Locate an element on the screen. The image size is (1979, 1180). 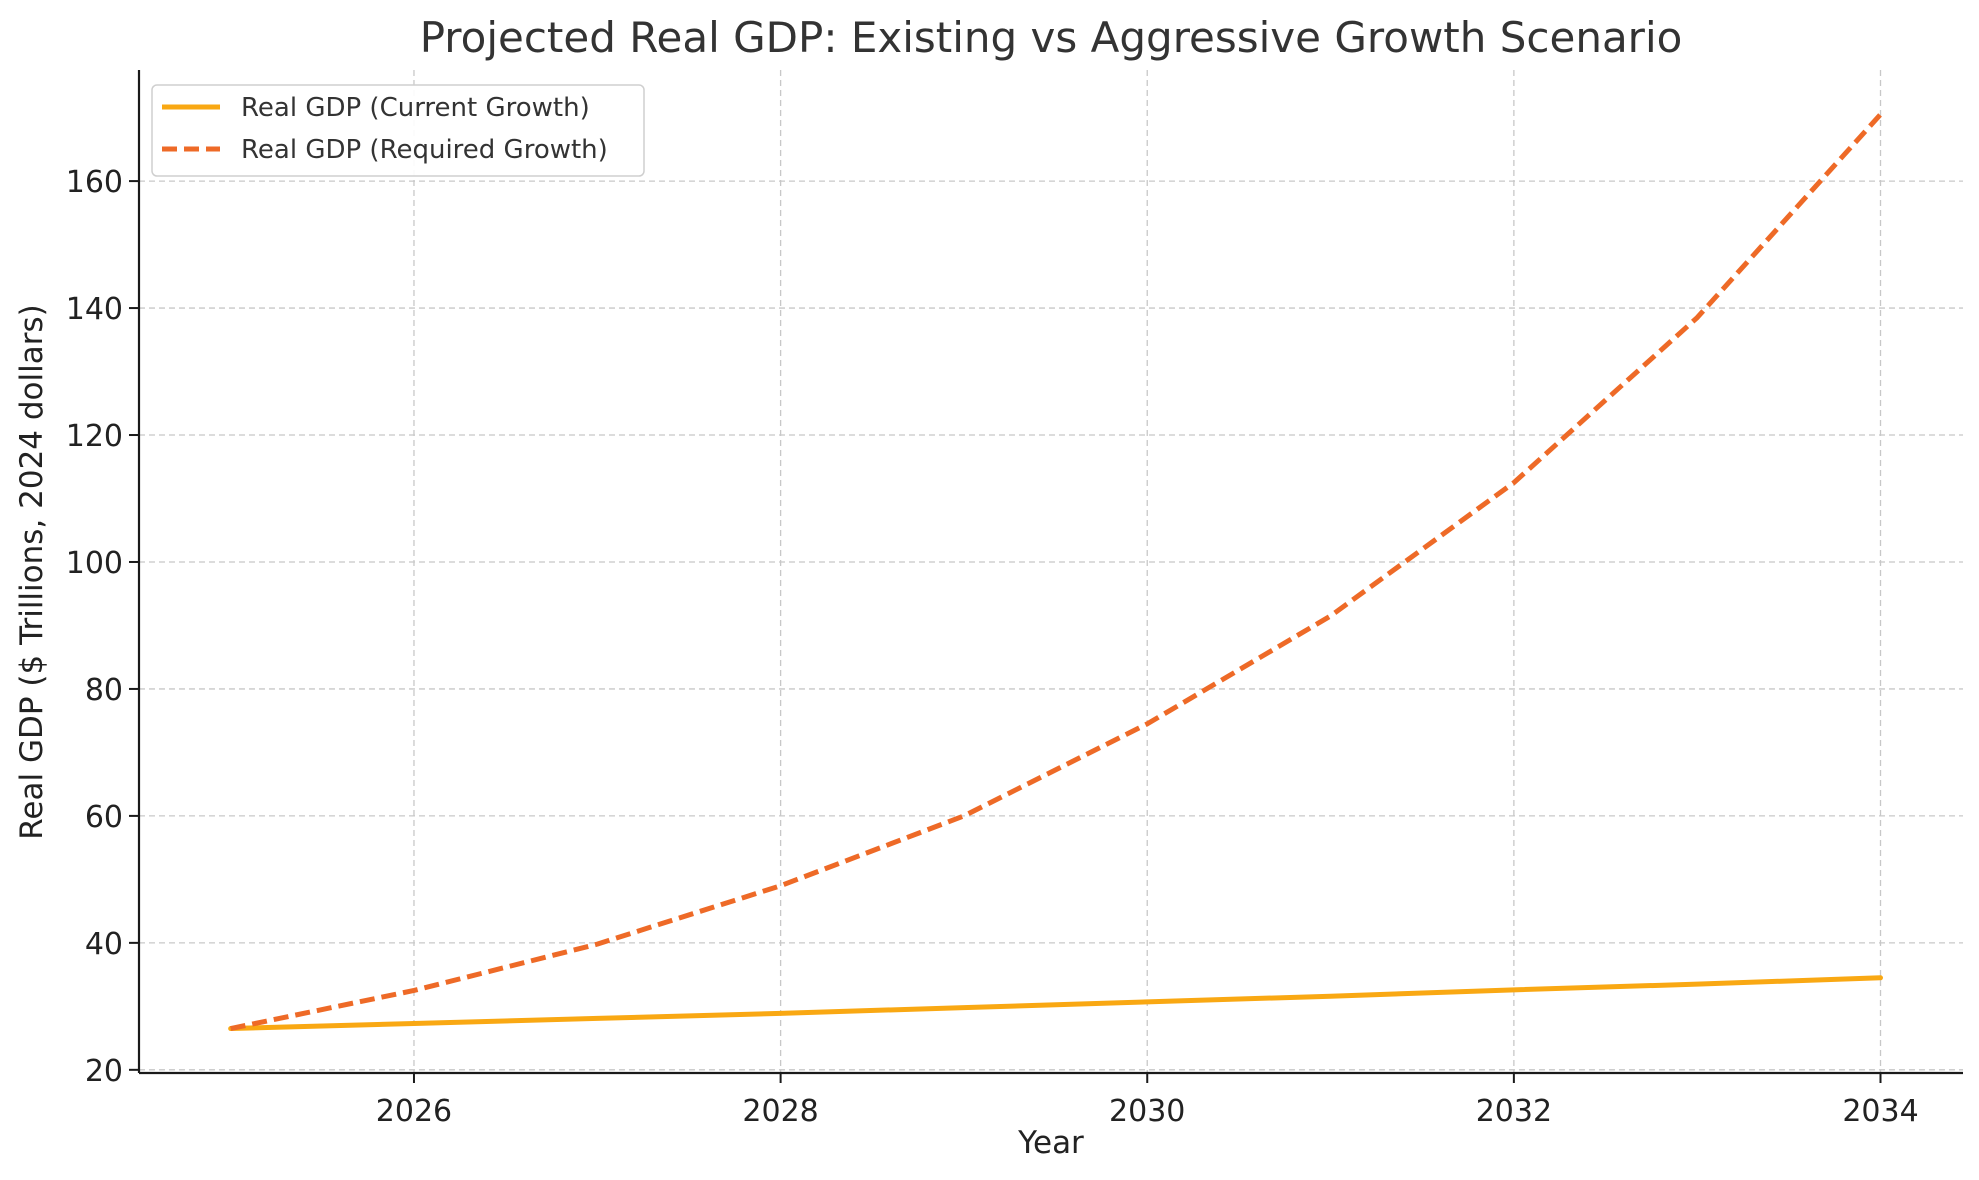
y-tick-label: 140 is located at coordinates (94, 309).